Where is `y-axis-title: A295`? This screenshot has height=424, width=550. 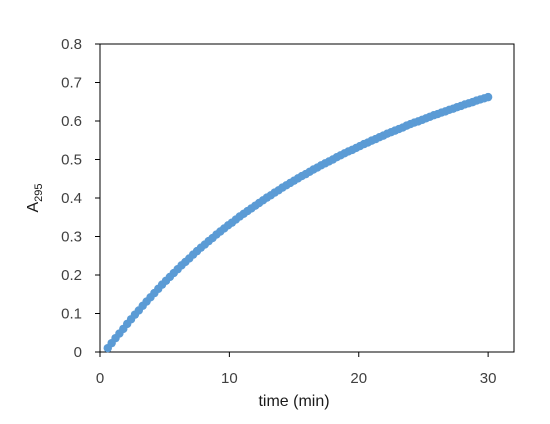
y-axis-title: A295 is located at coordinates (35, 197).